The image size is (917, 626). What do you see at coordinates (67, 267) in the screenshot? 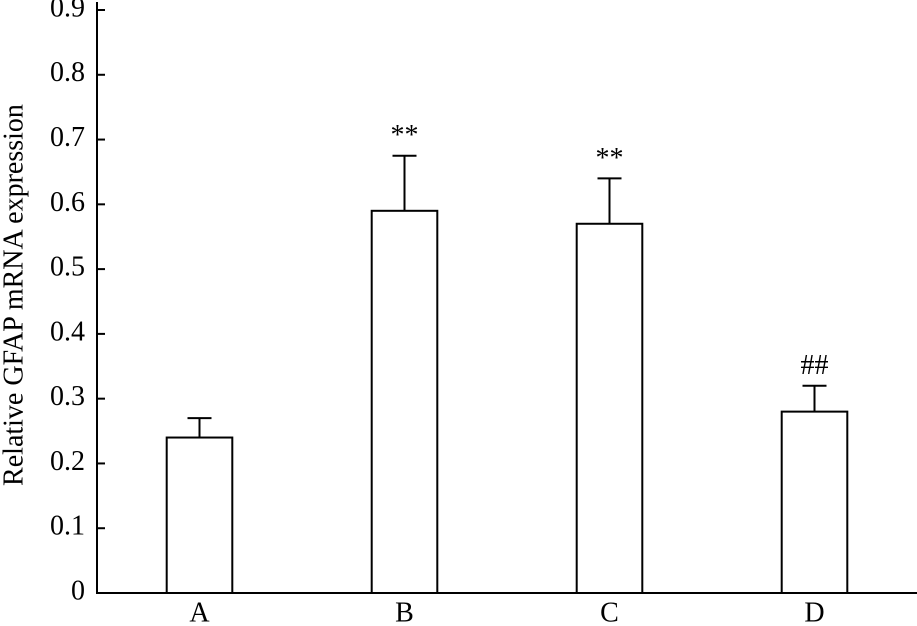
I see `y-tick-label: 0.5` at bounding box center [67, 267].